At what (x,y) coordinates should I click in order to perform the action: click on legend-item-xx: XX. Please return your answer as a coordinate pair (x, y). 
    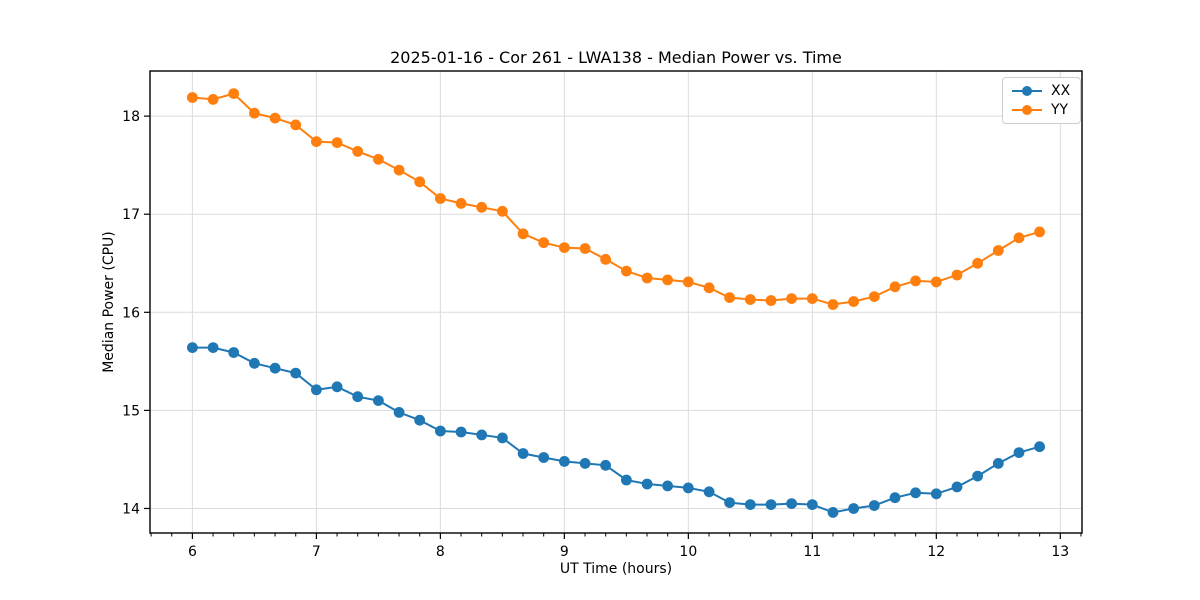
    Looking at the image, I should click on (1040, 91).